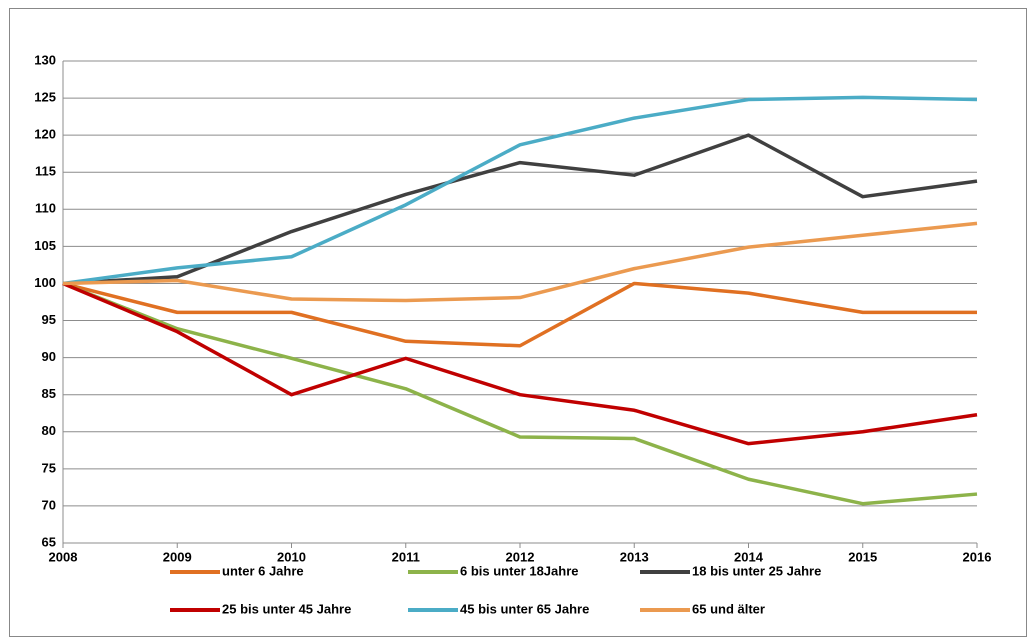 The height and width of the screenshot is (637, 1036). Describe the element at coordinates (291, 556) in the screenshot. I see `x-tick-label: 2010` at that location.